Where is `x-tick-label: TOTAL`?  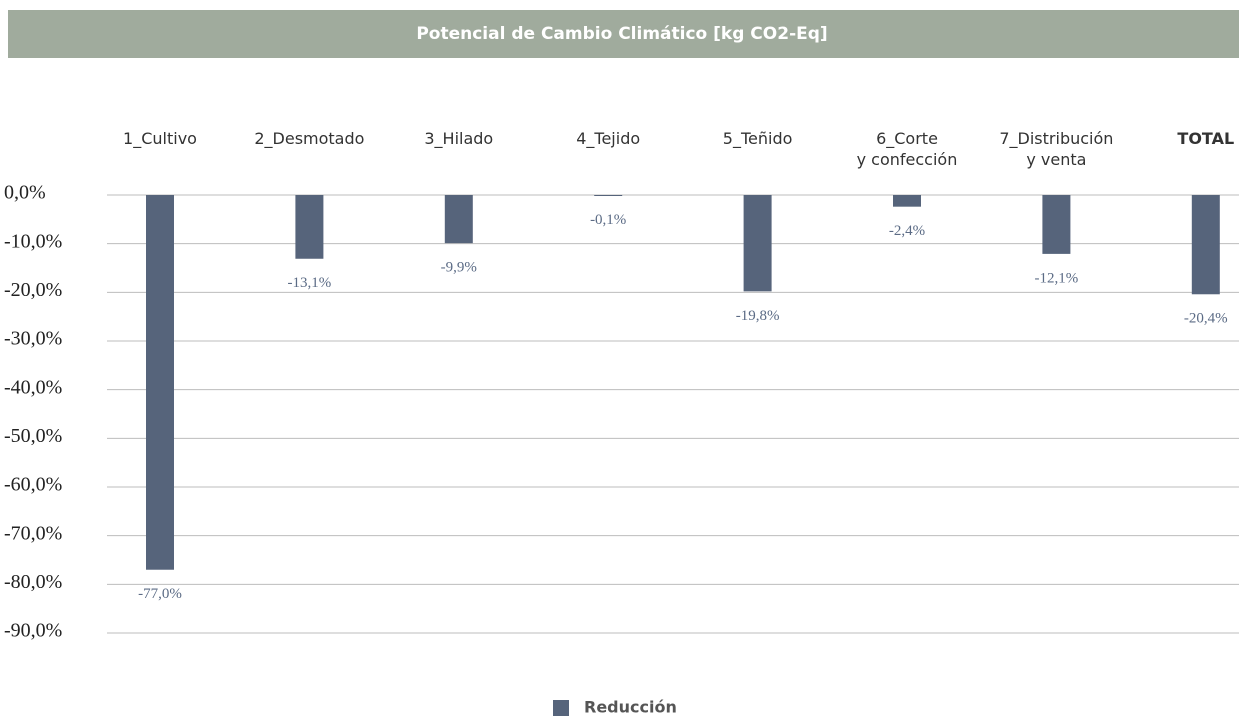 x-tick-label: TOTAL is located at coordinates (1206, 138).